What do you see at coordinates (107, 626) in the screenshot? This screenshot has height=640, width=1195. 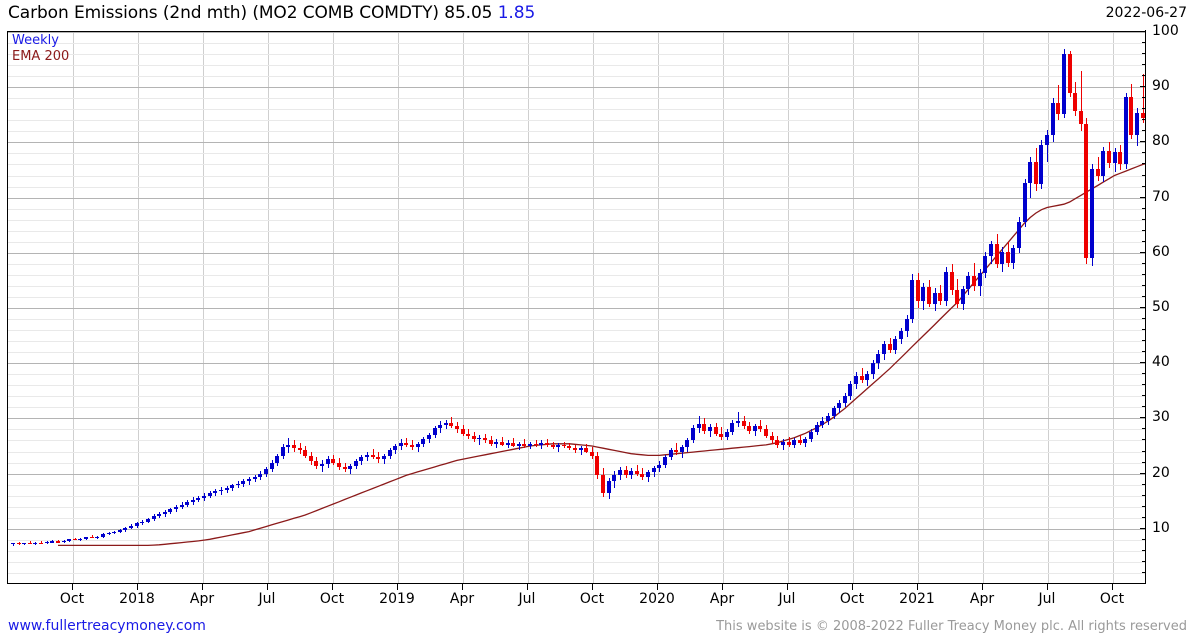 I see `site-url: www.fullertreacymoney.com` at bounding box center [107, 626].